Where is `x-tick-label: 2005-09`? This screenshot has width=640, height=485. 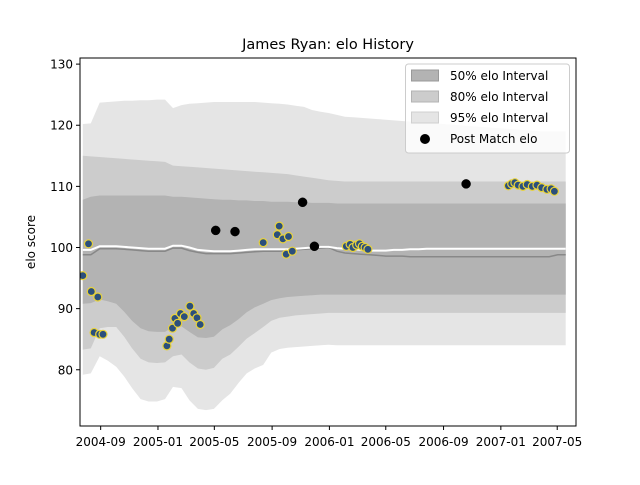 x-tick-label: 2005-09 is located at coordinates (272, 442).